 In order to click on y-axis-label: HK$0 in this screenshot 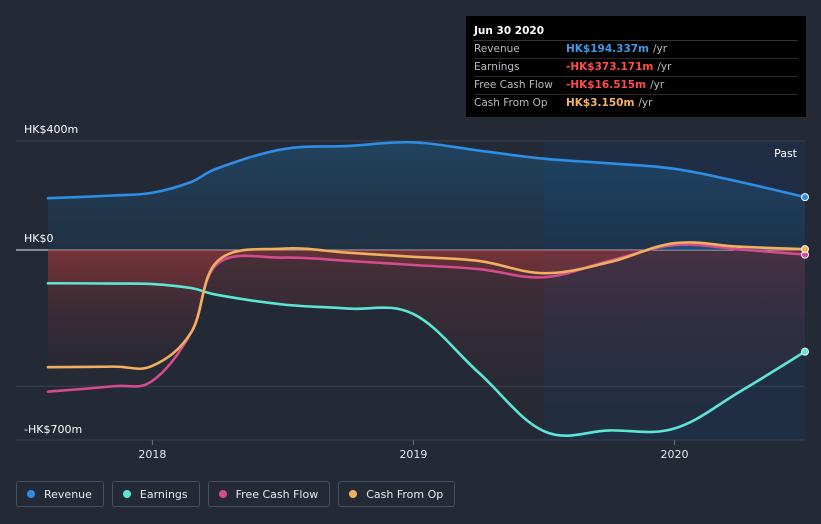, I will do `click(38, 238)`.